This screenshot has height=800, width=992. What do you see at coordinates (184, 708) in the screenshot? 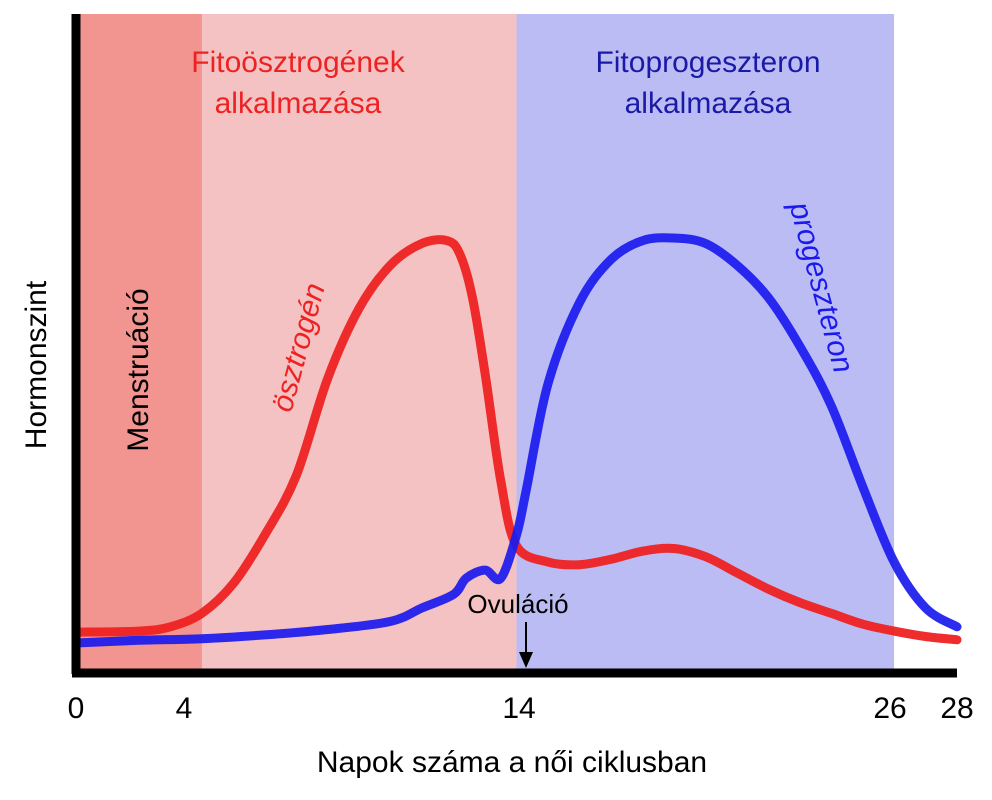
I see `x-tick-4: 4` at bounding box center [184, 708].